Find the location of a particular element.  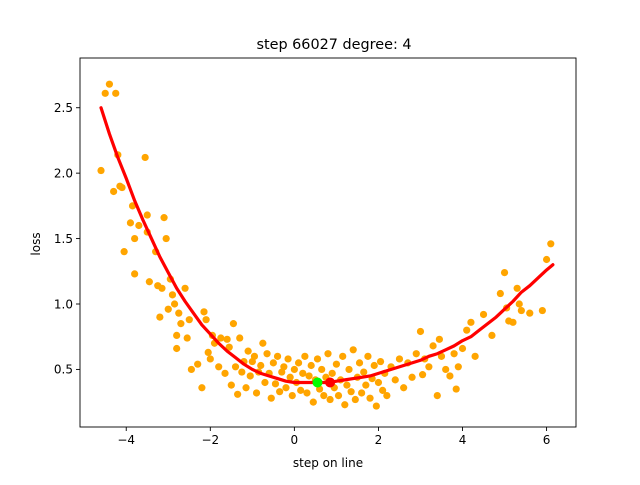

y-tick-label: 0.5 is located at coordinates (63, 370).